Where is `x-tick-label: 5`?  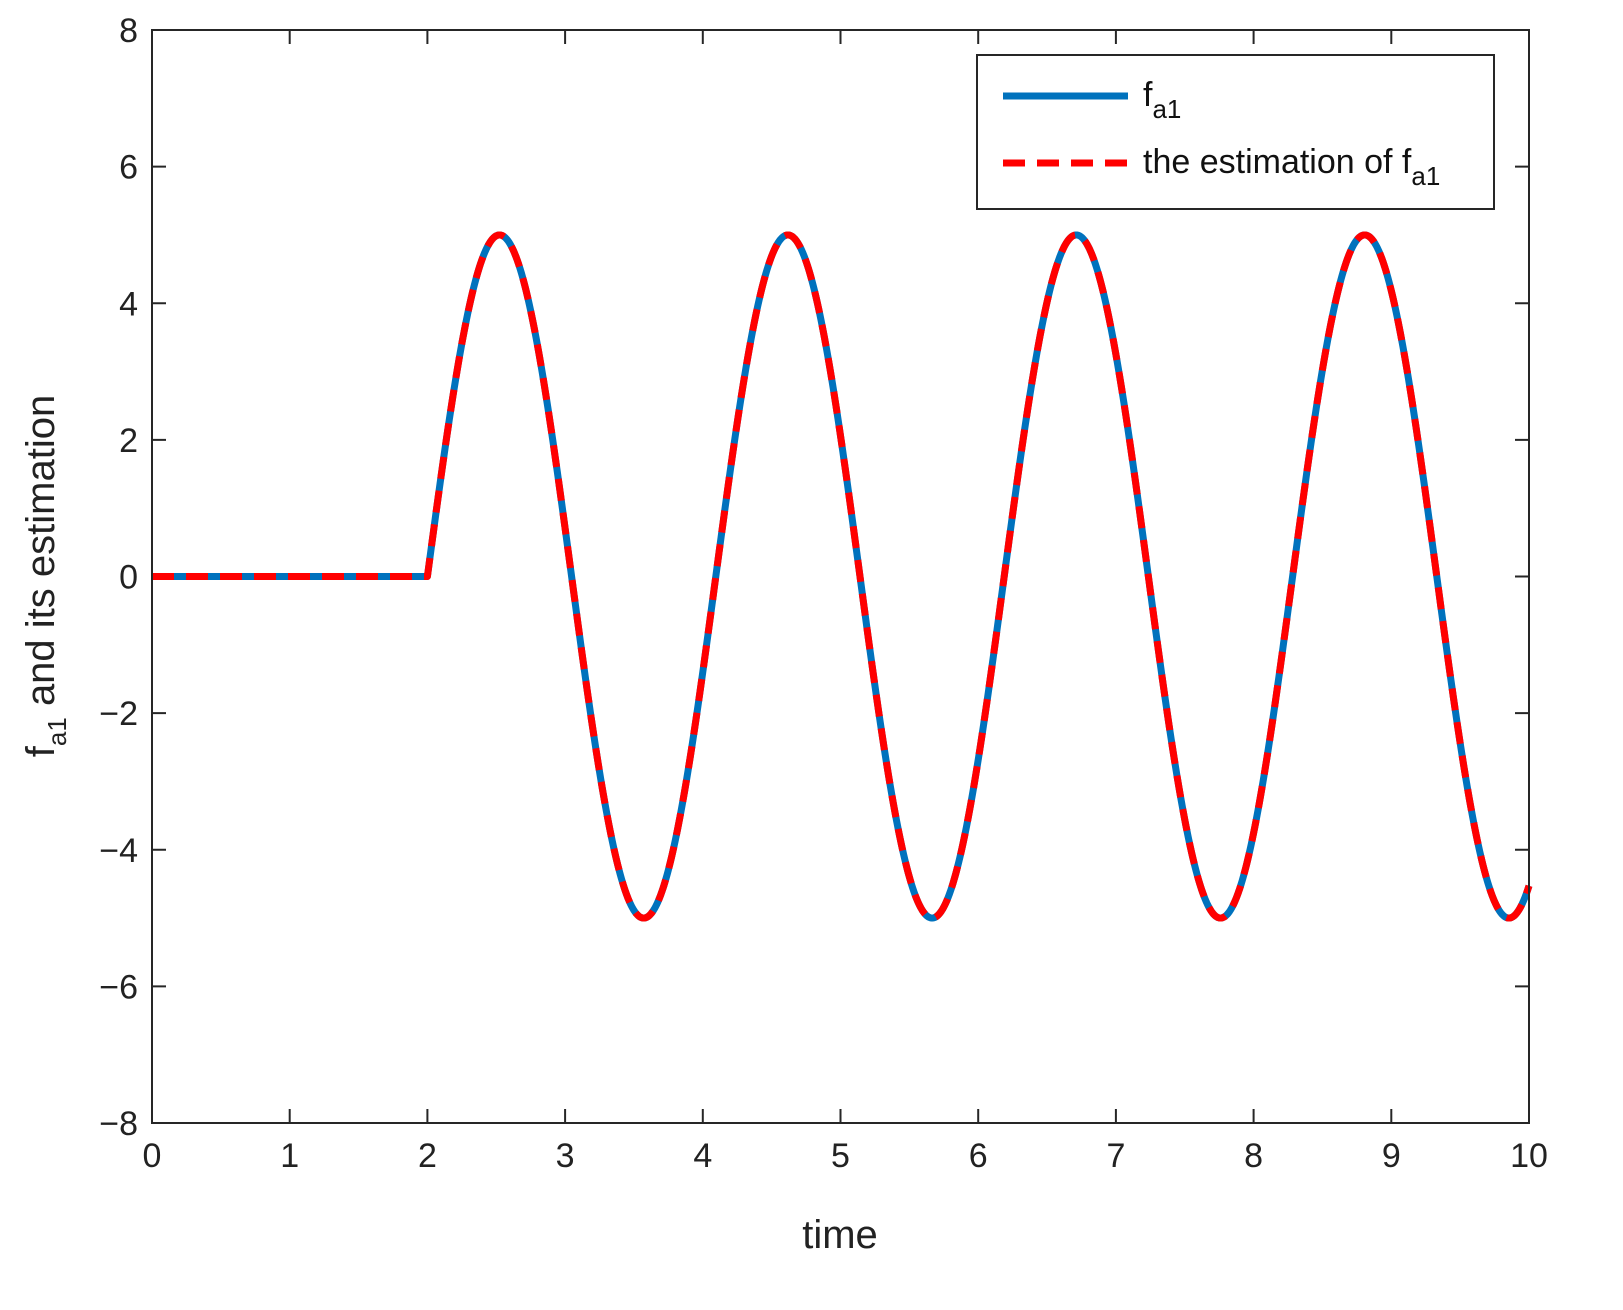 x-tick-label: 5 is located at coordinates (840, 1156).